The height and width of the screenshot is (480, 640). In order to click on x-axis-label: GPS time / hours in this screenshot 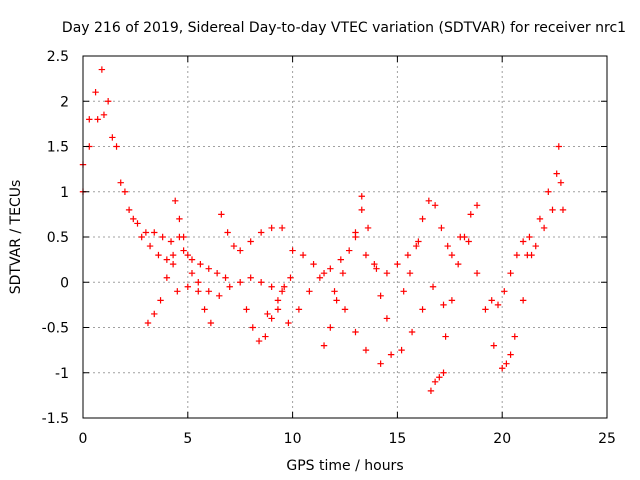, I will do `click(344, 466)`.